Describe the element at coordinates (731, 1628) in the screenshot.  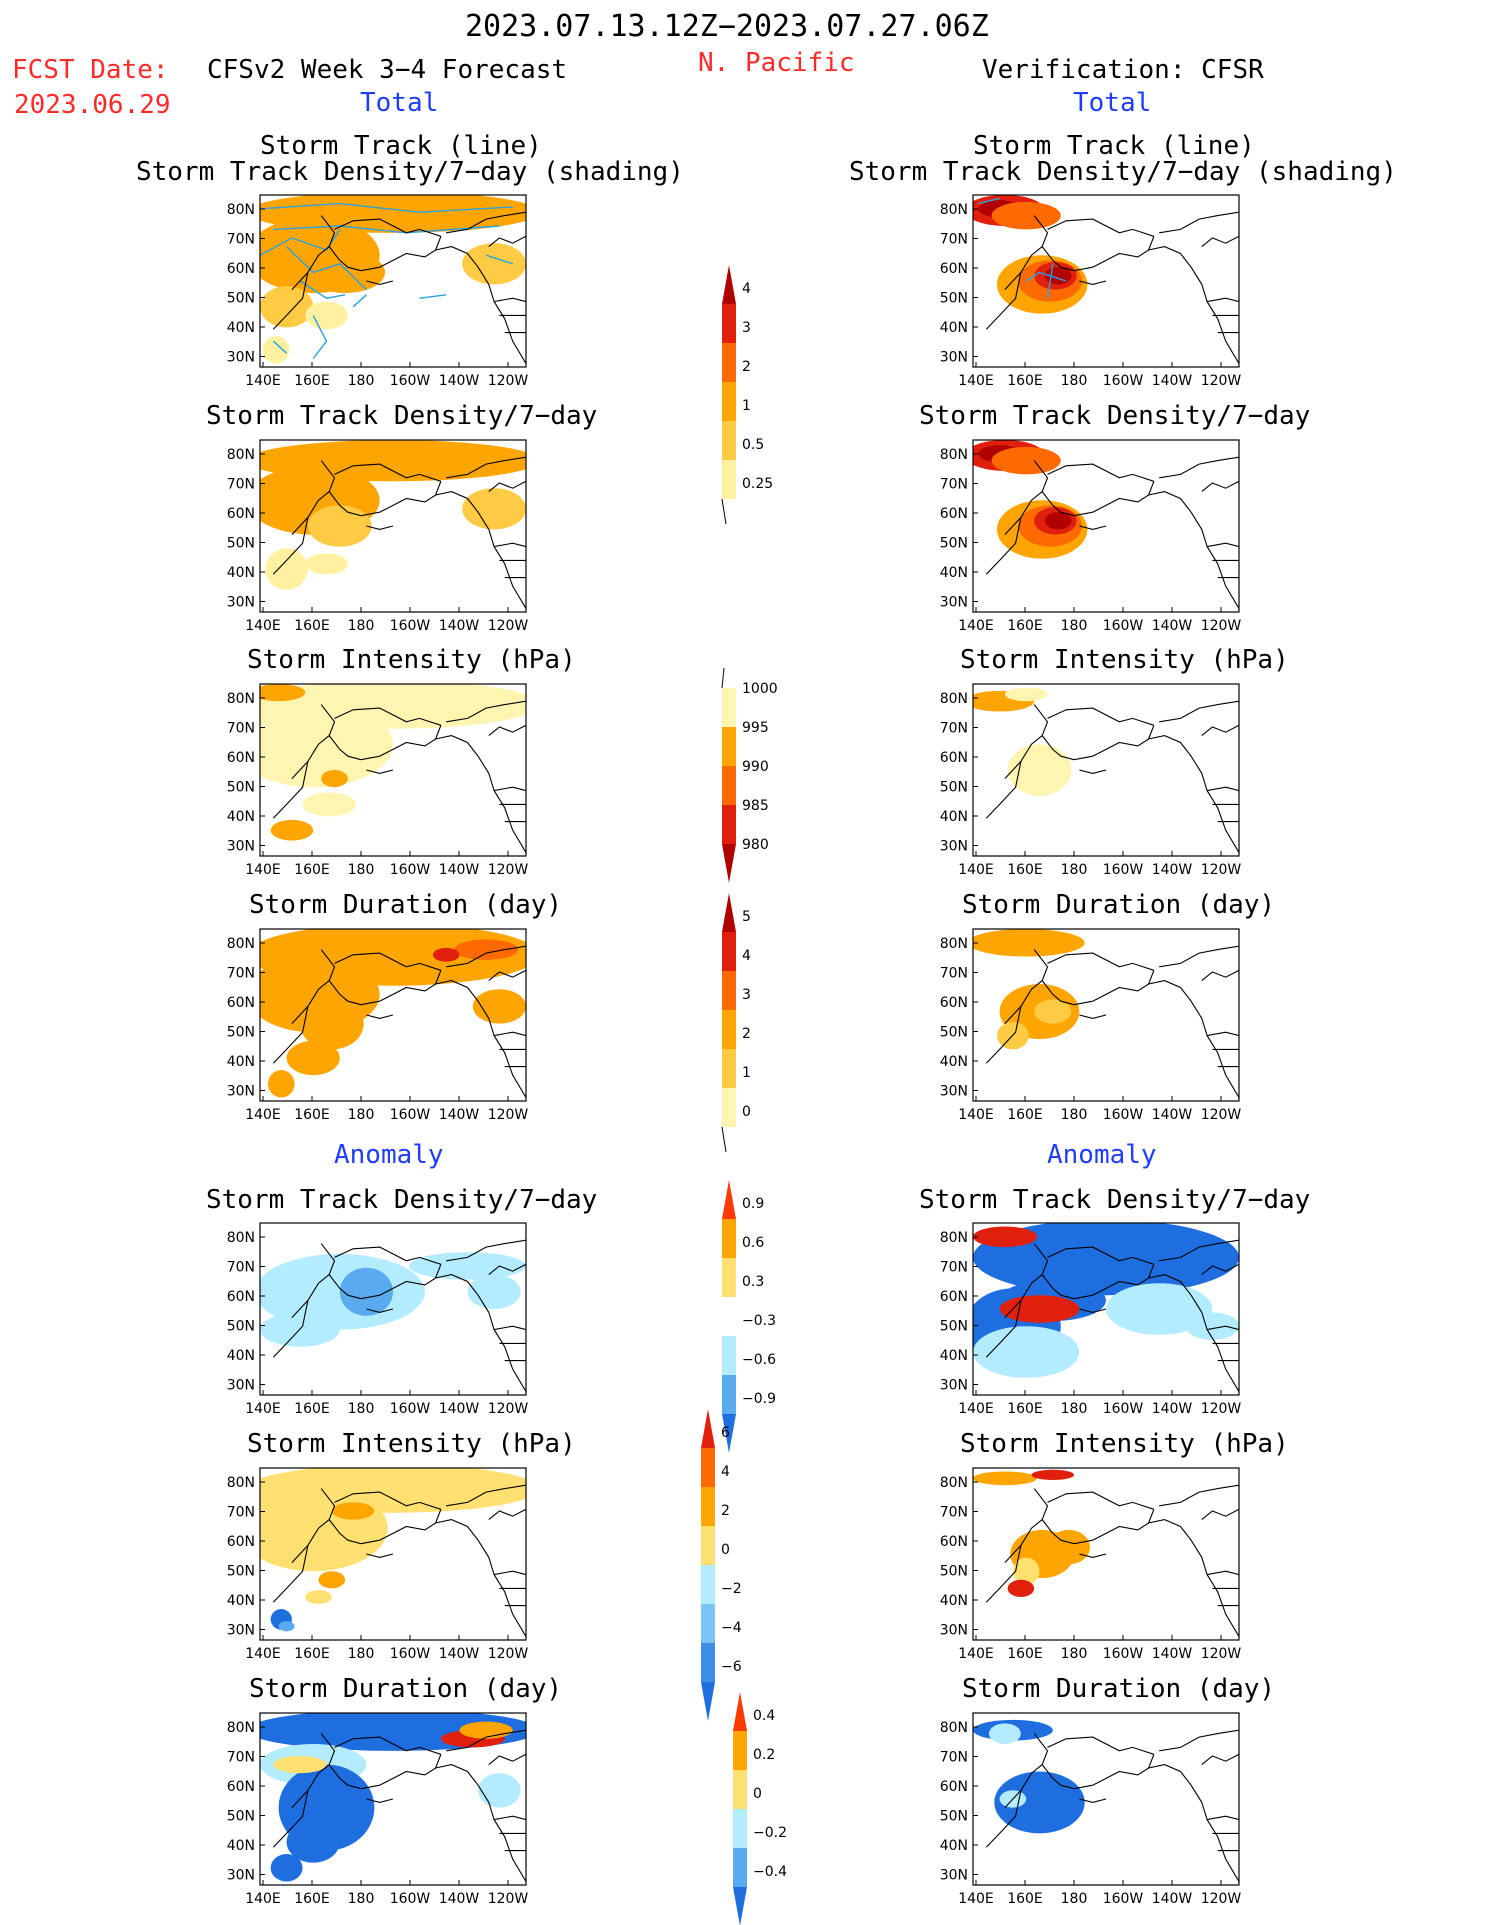
I see `colorbar-label: −4` at that location.